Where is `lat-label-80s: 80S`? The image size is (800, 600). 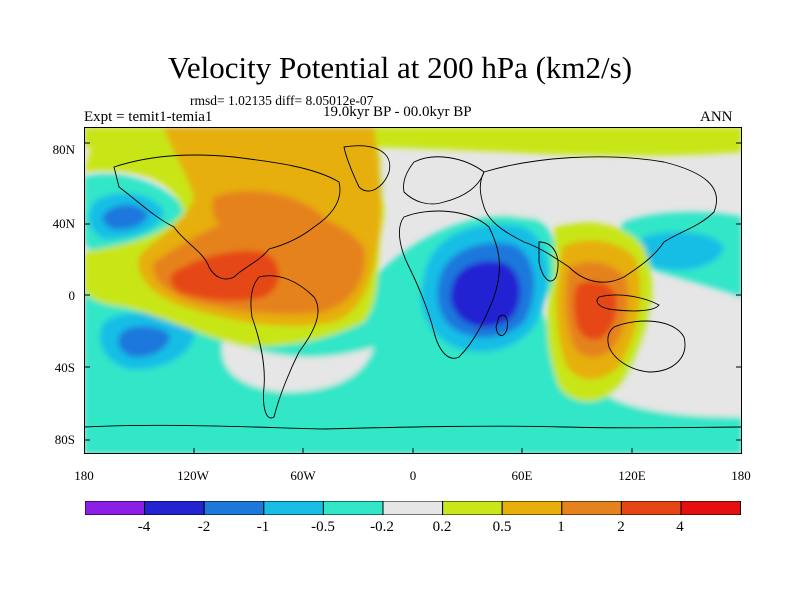 lat-label-80s: 80S is located at coordinates (64, 439).